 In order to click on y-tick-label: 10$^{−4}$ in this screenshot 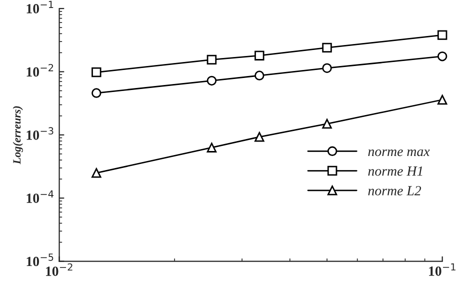, I will do `click(40, 196)`.